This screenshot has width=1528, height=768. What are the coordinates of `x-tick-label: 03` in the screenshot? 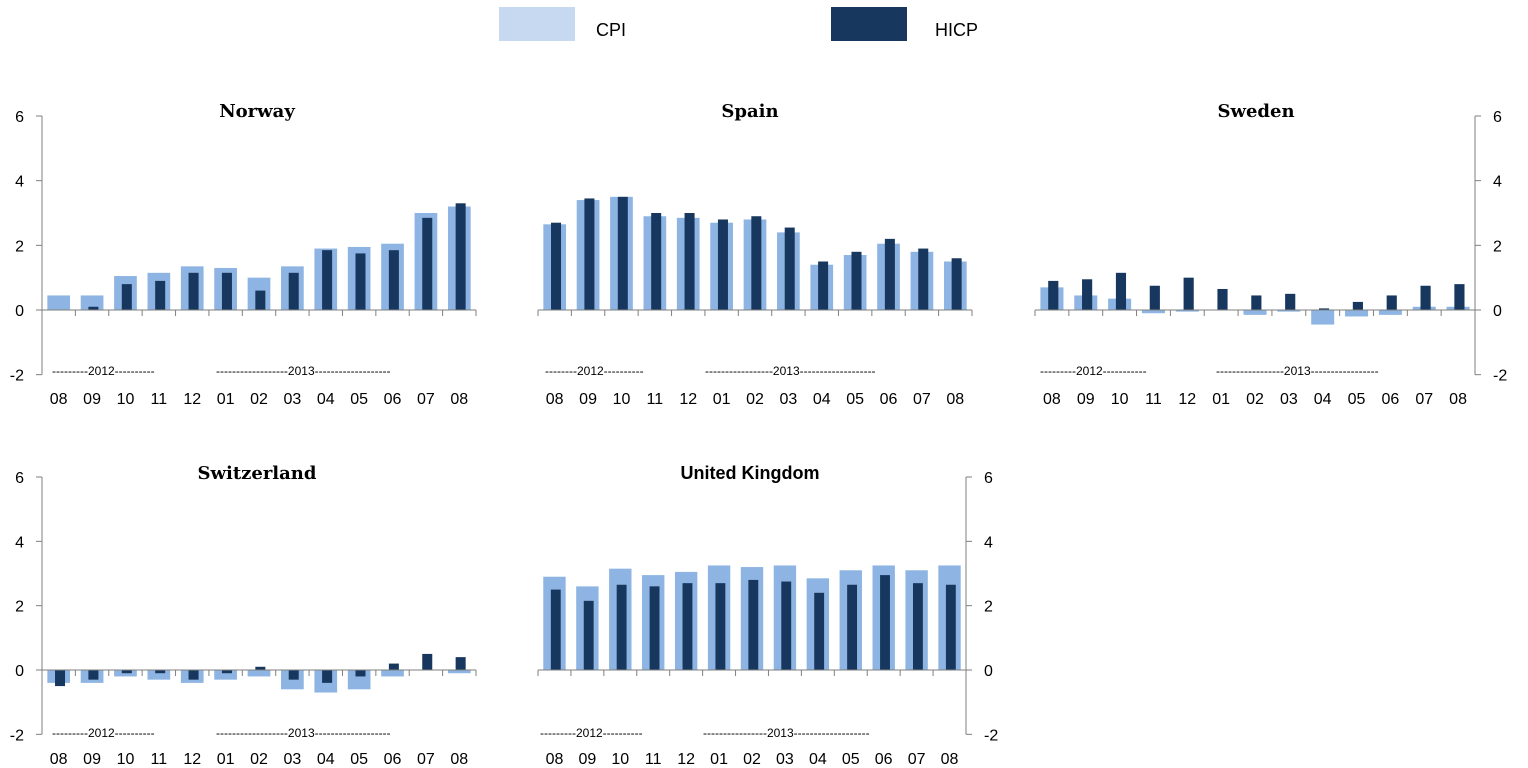 It's located at (1289, 399).